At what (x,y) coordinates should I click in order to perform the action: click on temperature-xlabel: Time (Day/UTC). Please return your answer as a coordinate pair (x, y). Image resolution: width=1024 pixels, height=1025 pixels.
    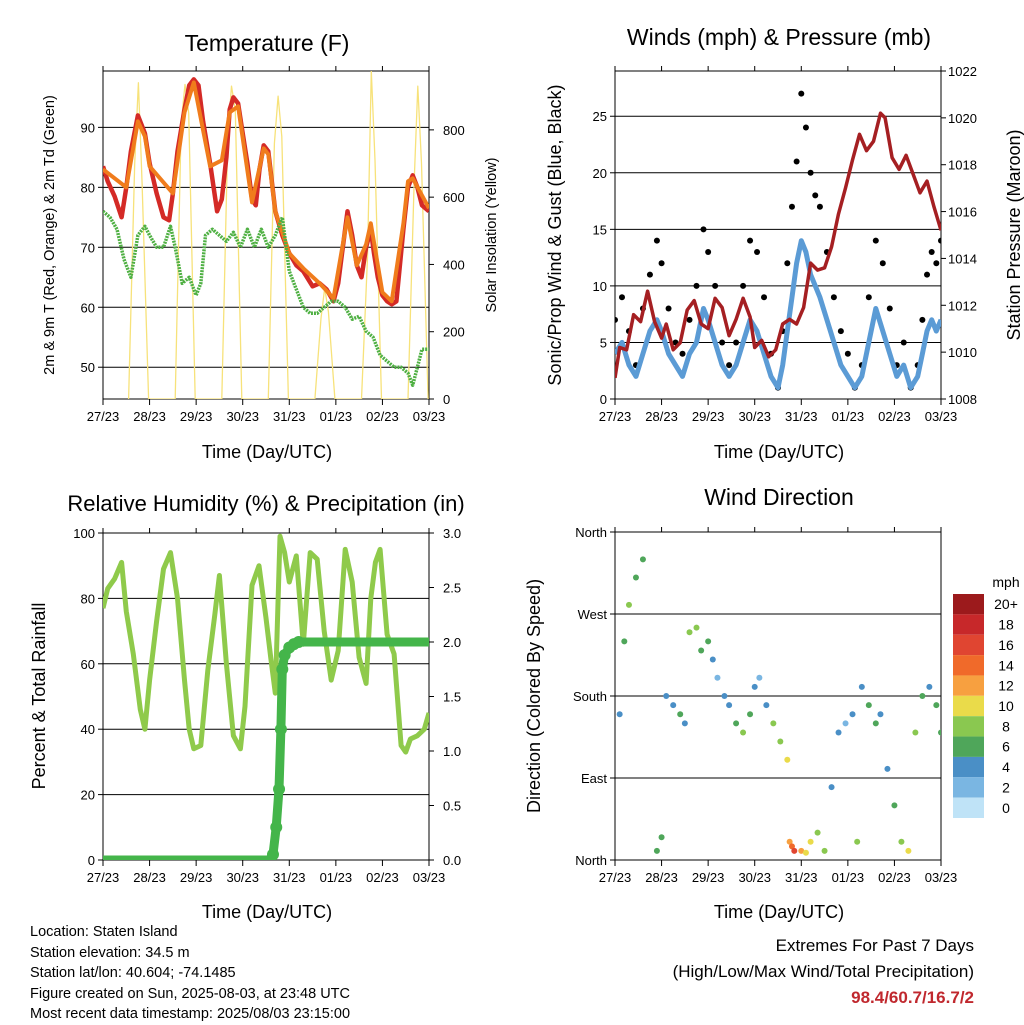
    Looking at the image, I should click on (267, 452).